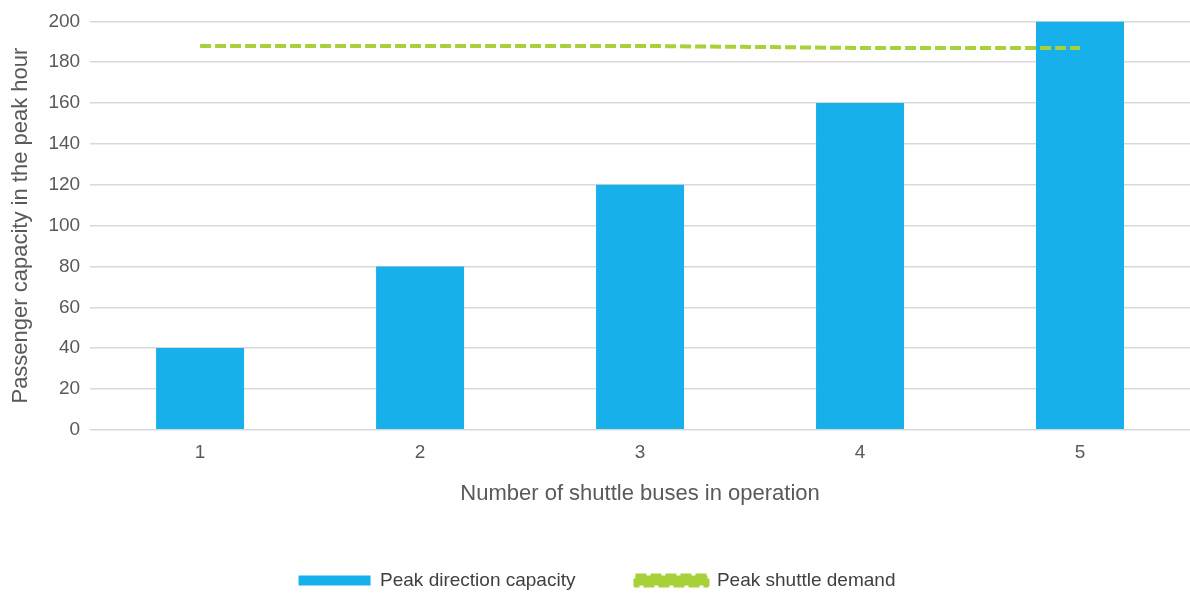 The width and height of the screenshot is (1190, 610). What do you see at coordinates (69, 388) in the screenshot?
I see `y-tick-label: 20` at bounding box center [69, 388].